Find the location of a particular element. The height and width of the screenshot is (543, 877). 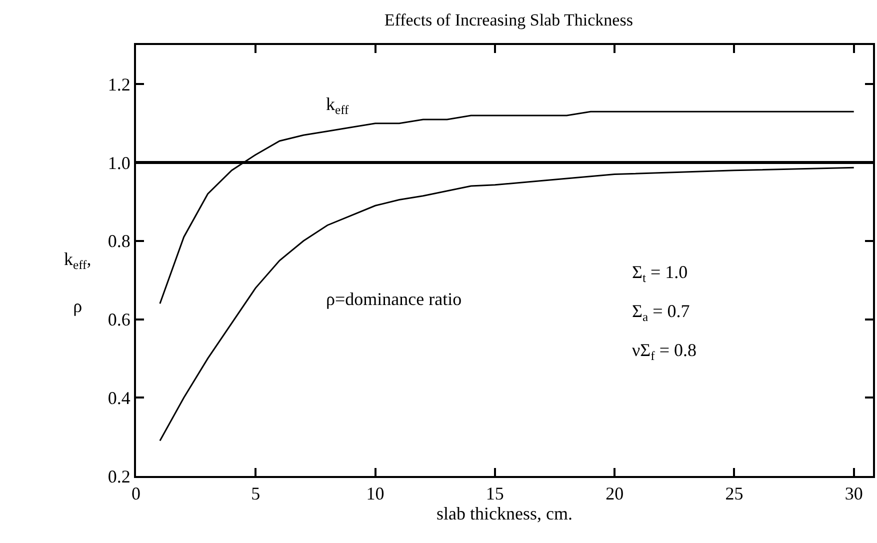

x-tick-label: 30 is located at coordinates (853, 494).